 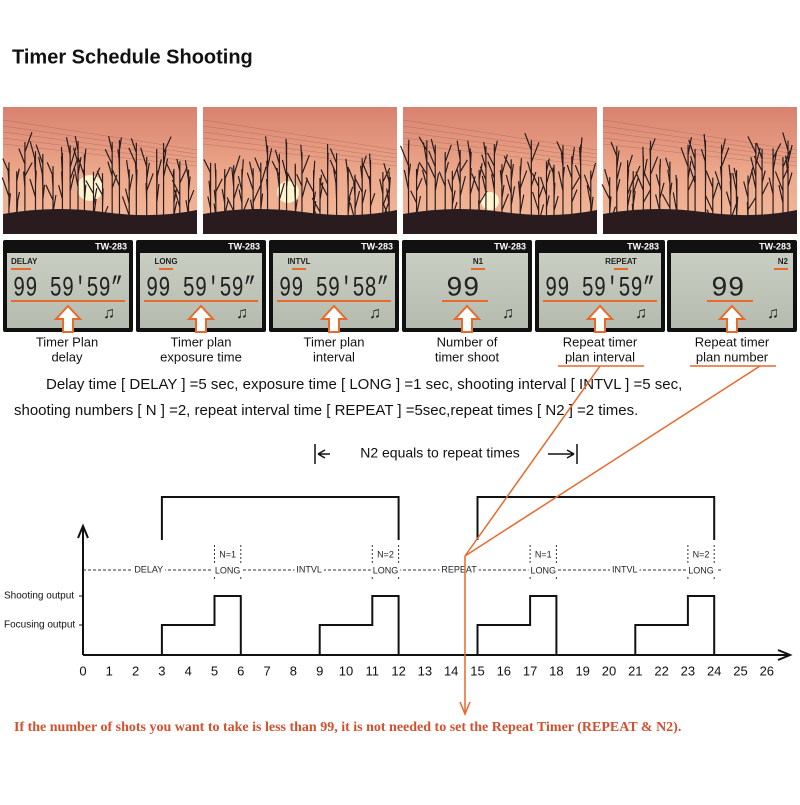 What do you see at coordinates (582, 670) in the screenshot?
I see `x-tick-label: 19` at bounding box center [582, 670].